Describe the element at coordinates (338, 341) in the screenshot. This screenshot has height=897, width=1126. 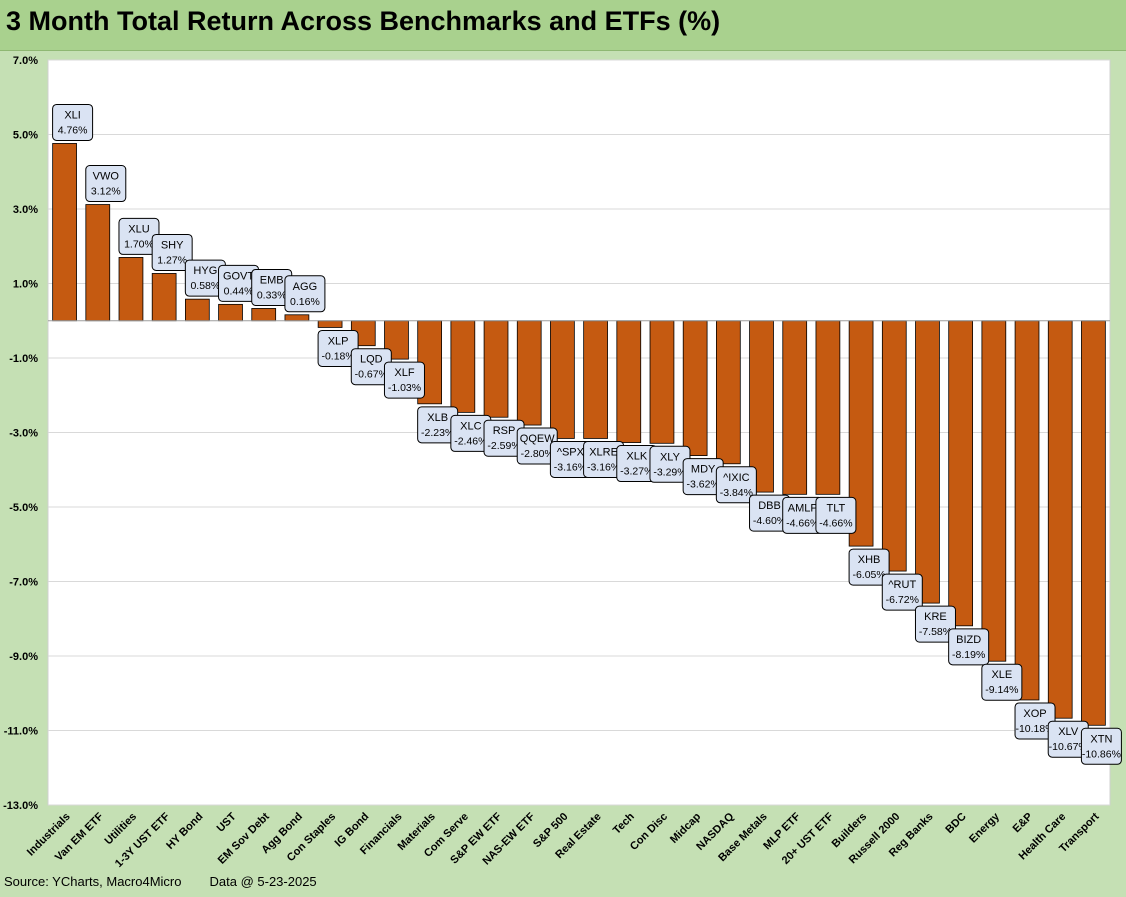
I see `ticker-label: XLP` at that location.